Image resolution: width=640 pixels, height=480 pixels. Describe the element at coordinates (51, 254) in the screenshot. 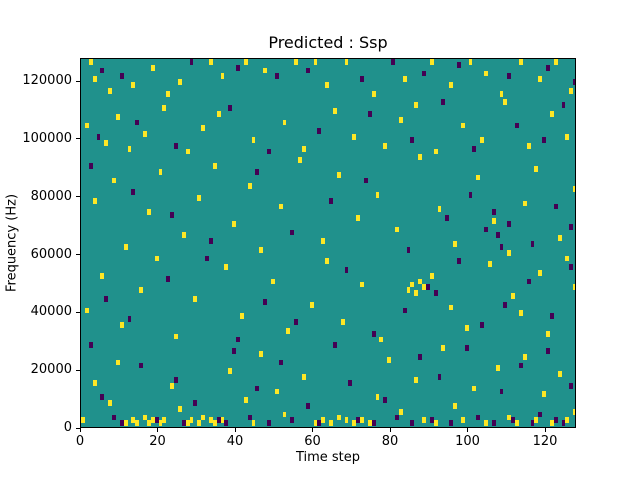

I see `y-tick-label: 60000` at that location.